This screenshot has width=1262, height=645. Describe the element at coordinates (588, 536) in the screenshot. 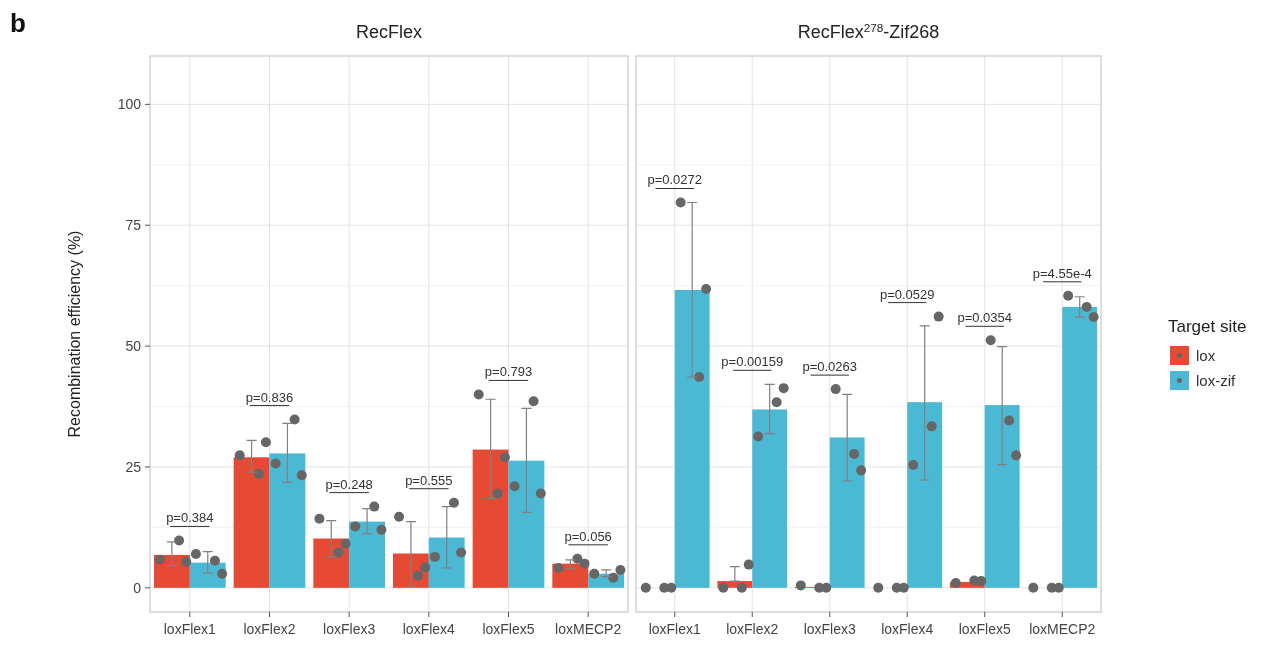

I see `annotation: p=0.056` at that location.